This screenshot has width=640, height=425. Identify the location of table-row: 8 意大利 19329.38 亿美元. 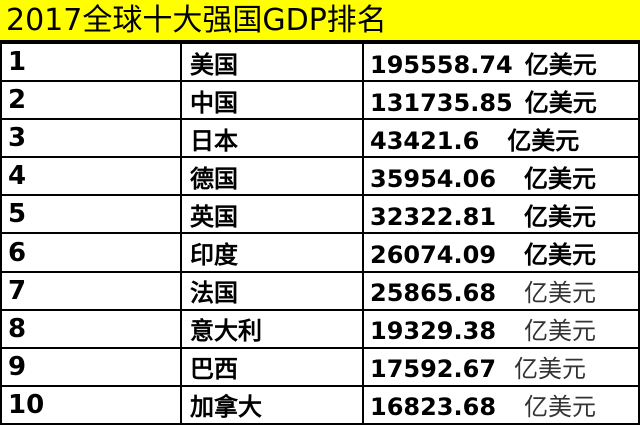
(320, 328).